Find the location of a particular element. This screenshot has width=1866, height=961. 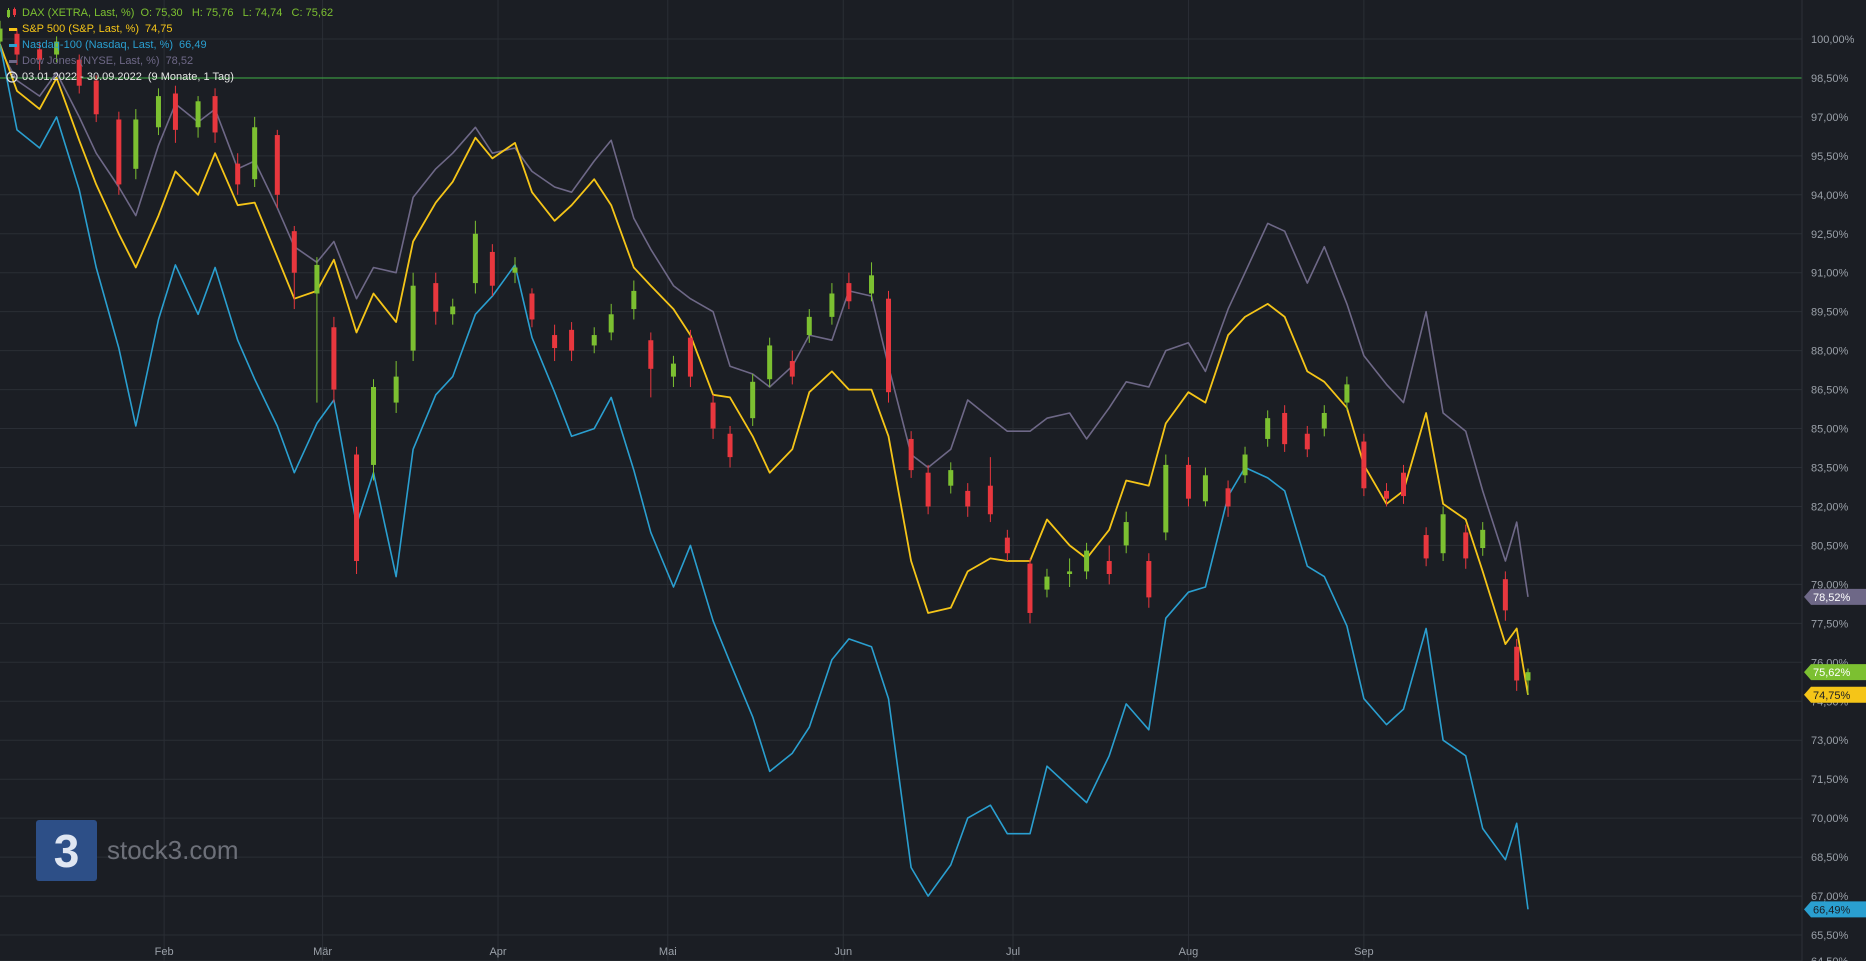

ytick-label-4: 94,00% is located at coordinates (1830, 196).